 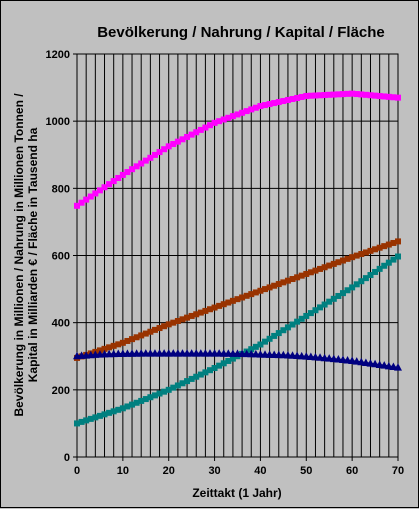 I want to click on y-tick-label: 0, so click(x=67, y=458).